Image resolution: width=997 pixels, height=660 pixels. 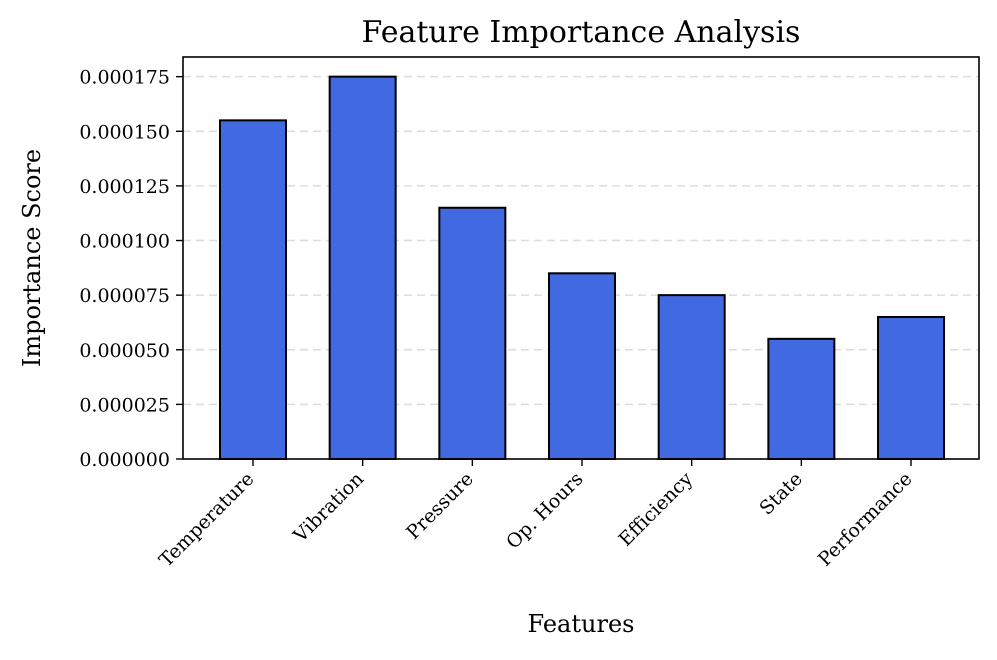 What do you see at coordinates (207, 520) in the screenshot?
I see `x-tick-label: Temperature` at bounding box center [207, 520].